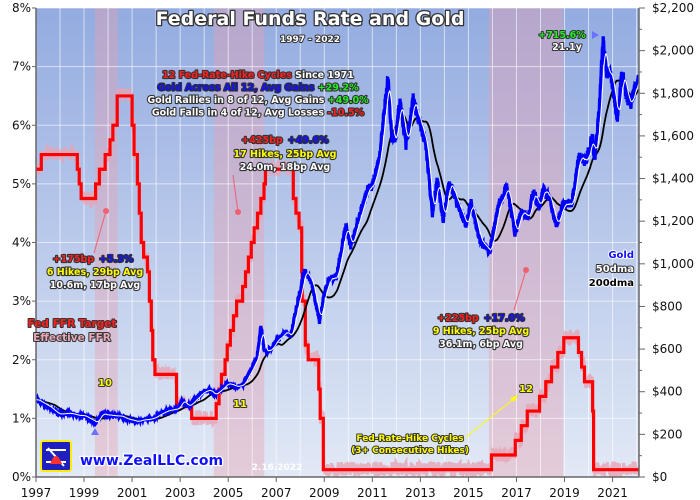  Describe the element at coordinates (72, 338) in the screenshot. I see `legend-effective-ffr: Effective FFR` at that location.